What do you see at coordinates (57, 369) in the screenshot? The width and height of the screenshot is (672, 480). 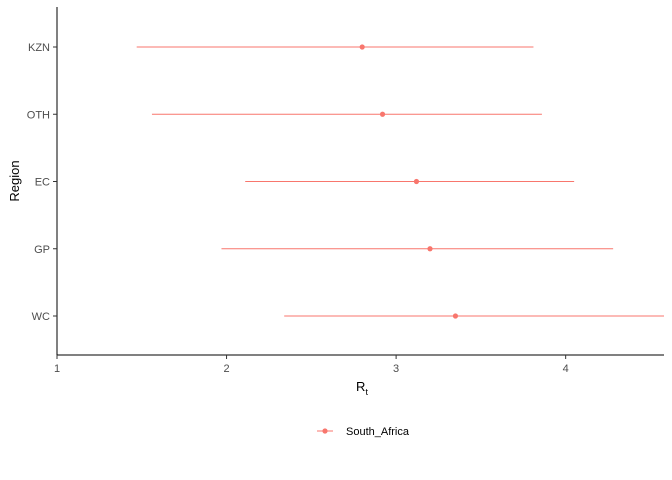 I see `x-tick-label-1: 1` at bounding box center [57, 369].